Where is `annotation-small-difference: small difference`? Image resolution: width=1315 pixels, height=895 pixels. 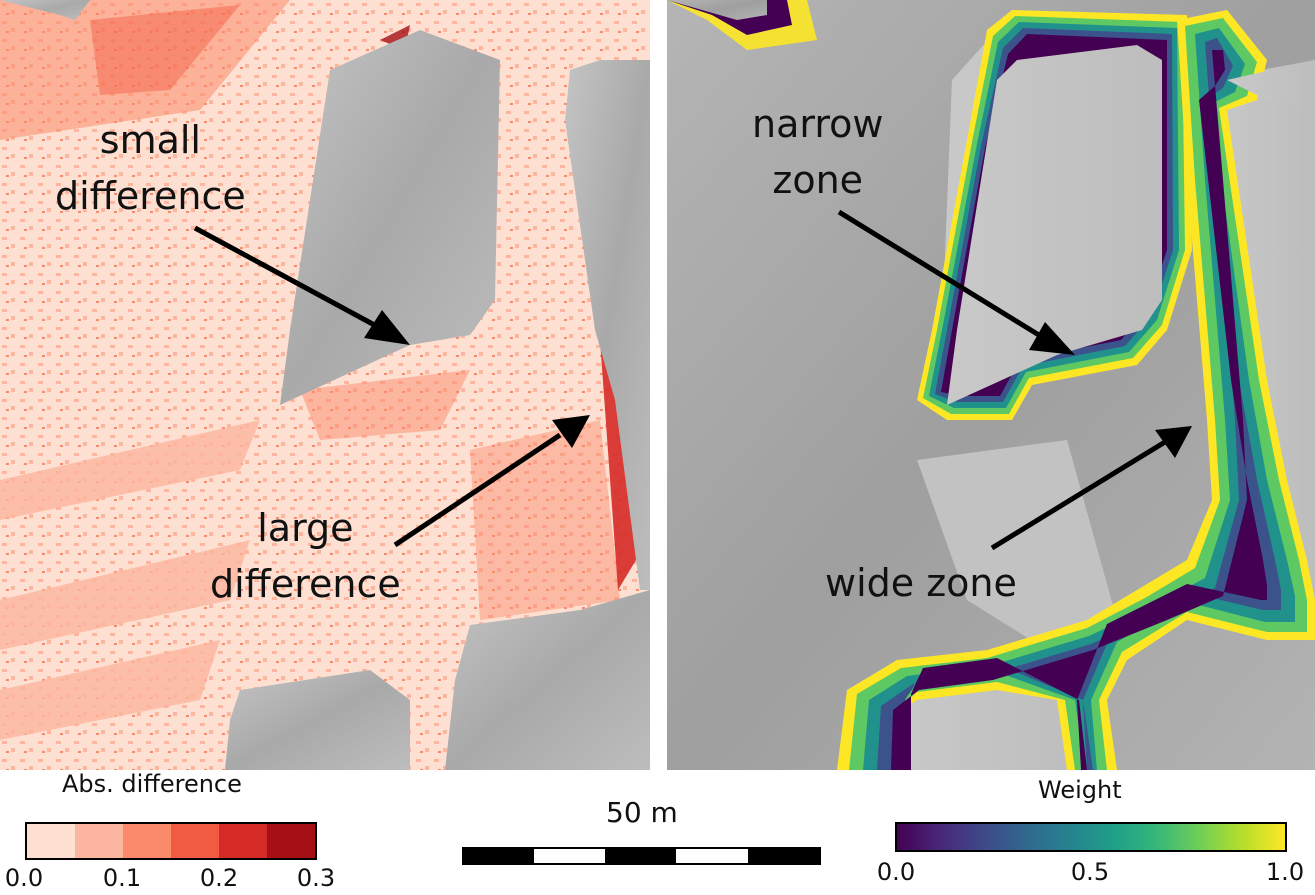
annotation-small-difference: small difference is located at coordinates (150, 168).